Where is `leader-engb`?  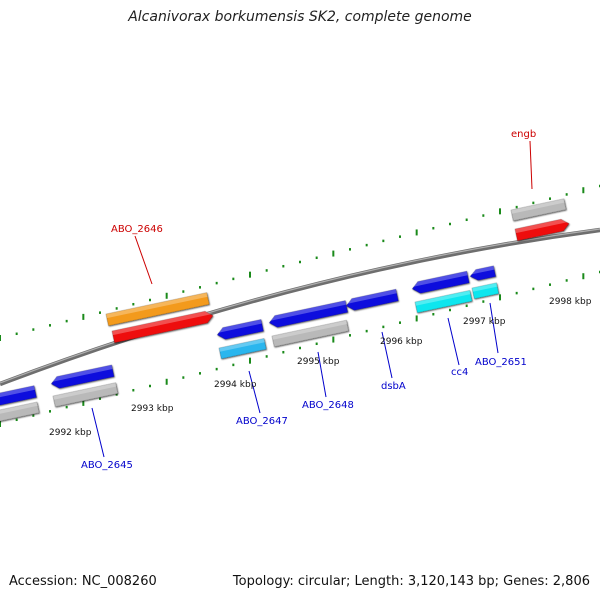
leader-engb is located at coordinates (531, 165).